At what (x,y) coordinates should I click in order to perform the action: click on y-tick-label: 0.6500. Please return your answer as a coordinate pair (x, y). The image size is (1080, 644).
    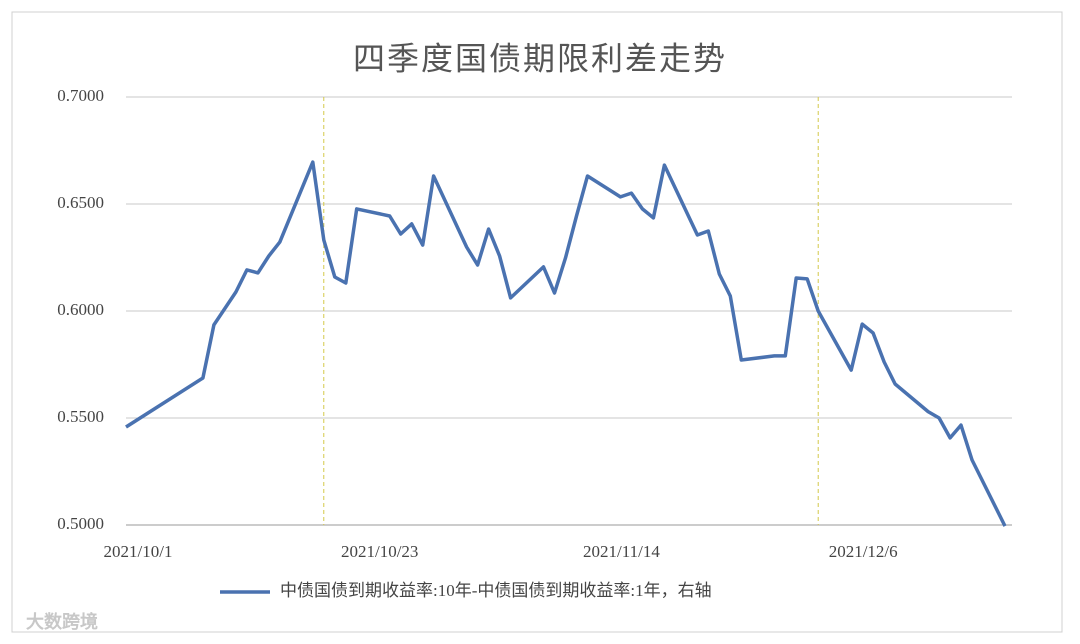
    Looking at the image, I should click on (80, 202).